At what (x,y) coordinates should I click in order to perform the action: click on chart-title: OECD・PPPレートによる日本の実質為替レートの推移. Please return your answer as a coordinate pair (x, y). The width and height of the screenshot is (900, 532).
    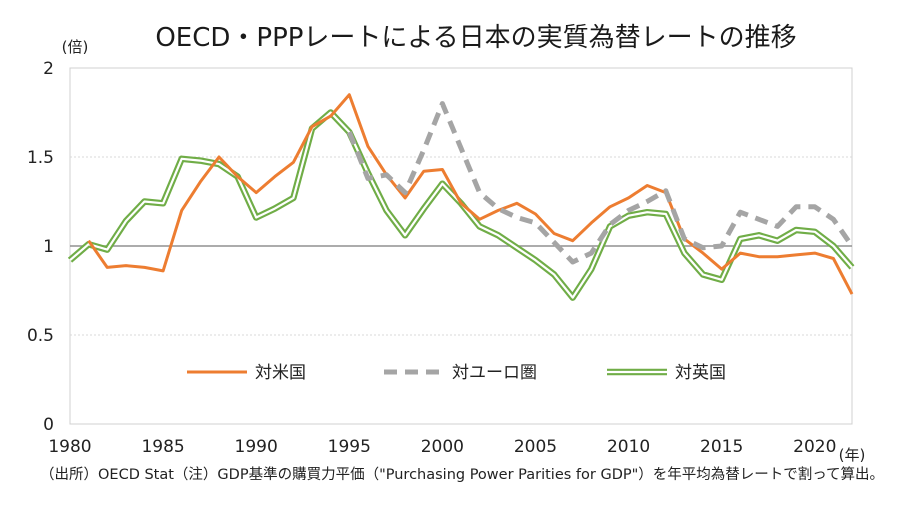
    Looking at the image, I should click on (475, 38).